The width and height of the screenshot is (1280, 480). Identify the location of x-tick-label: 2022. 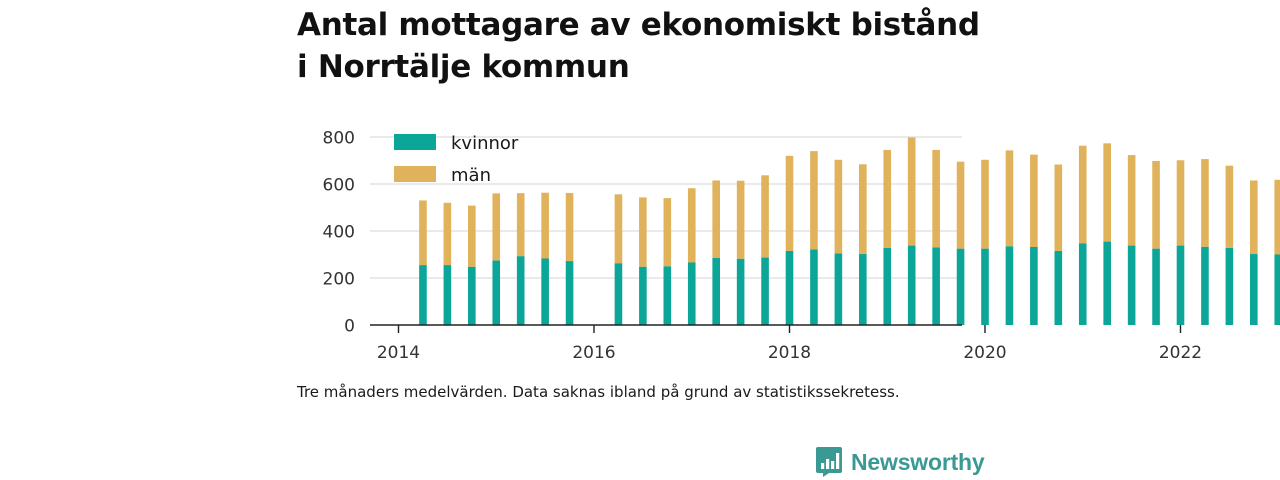
(1180, 353).